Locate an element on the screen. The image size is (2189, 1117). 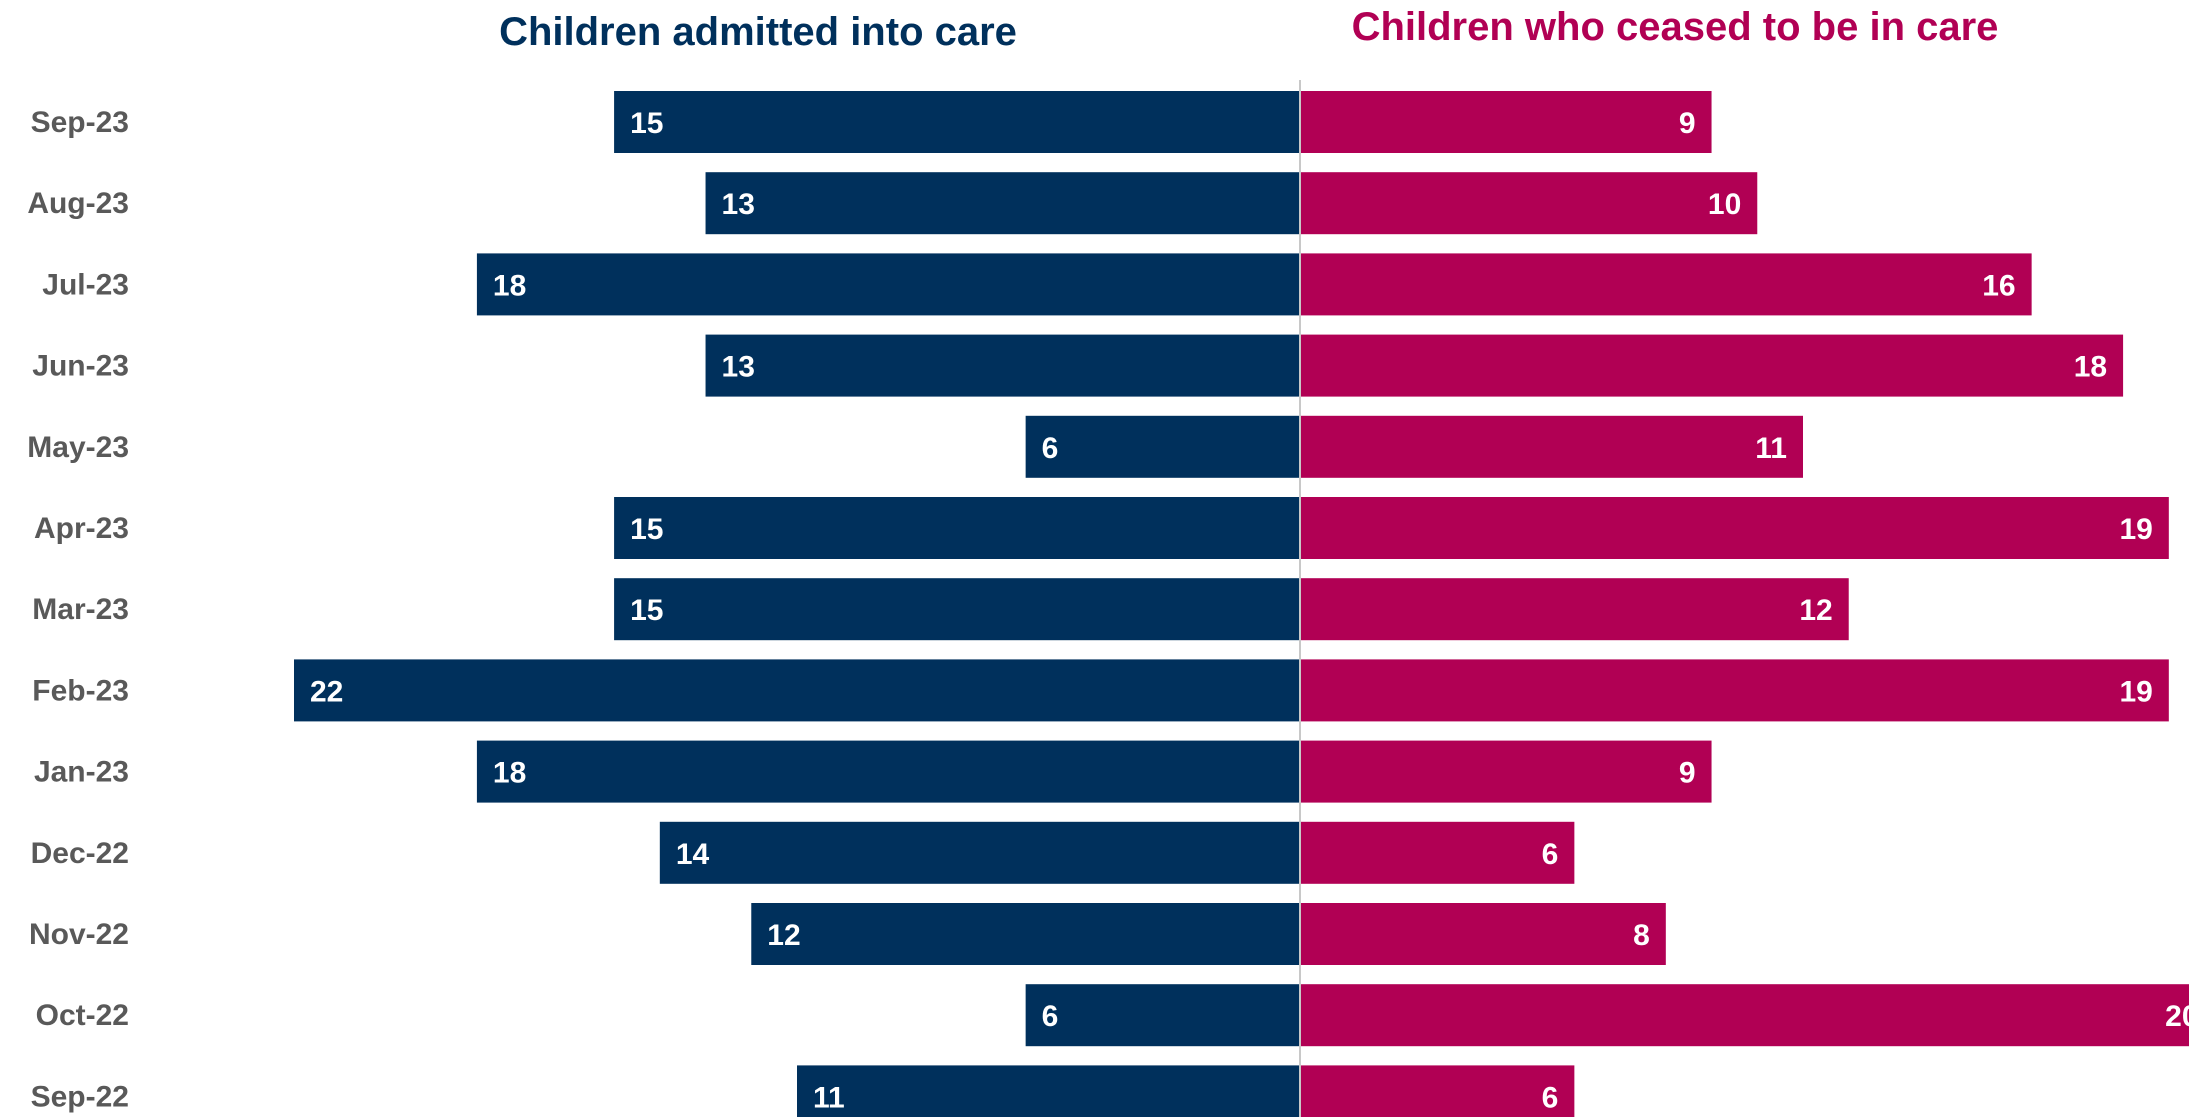
left-series-title: Children admitted into care is located at coordinates (758, 32).